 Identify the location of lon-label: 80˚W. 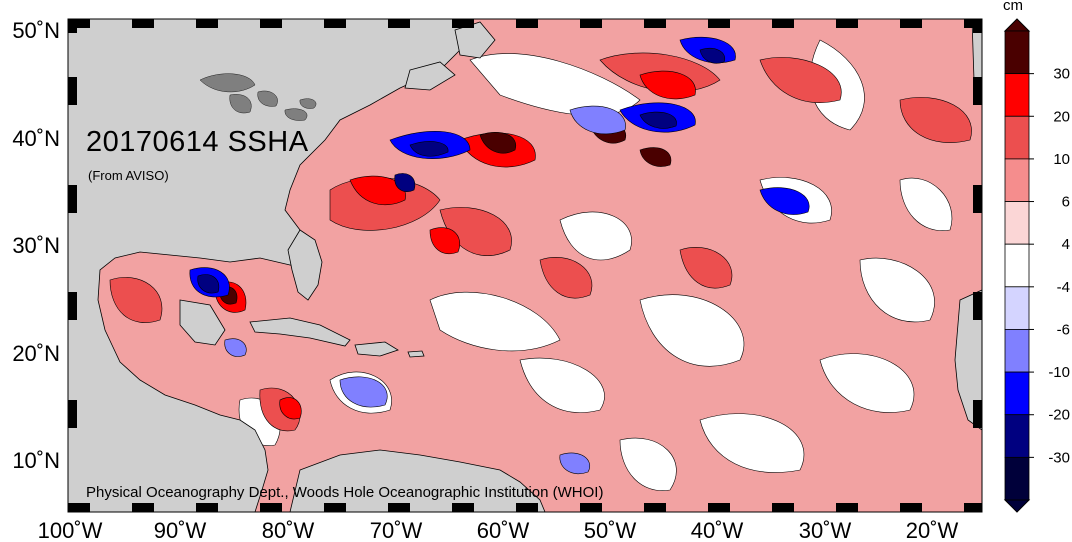
(288, 530).